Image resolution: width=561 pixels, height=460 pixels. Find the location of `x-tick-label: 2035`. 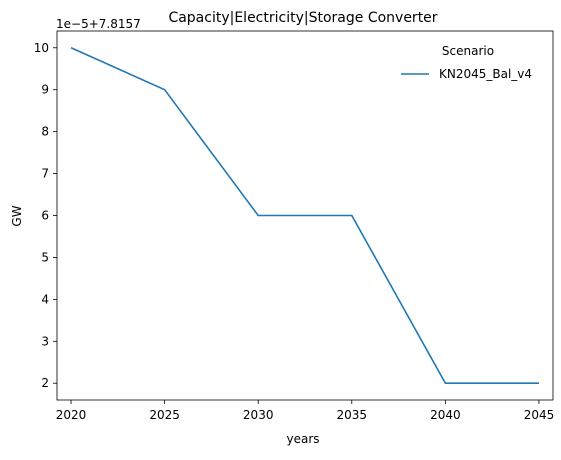

x-tick-label: 2035 is located at coordinates (352, 415).